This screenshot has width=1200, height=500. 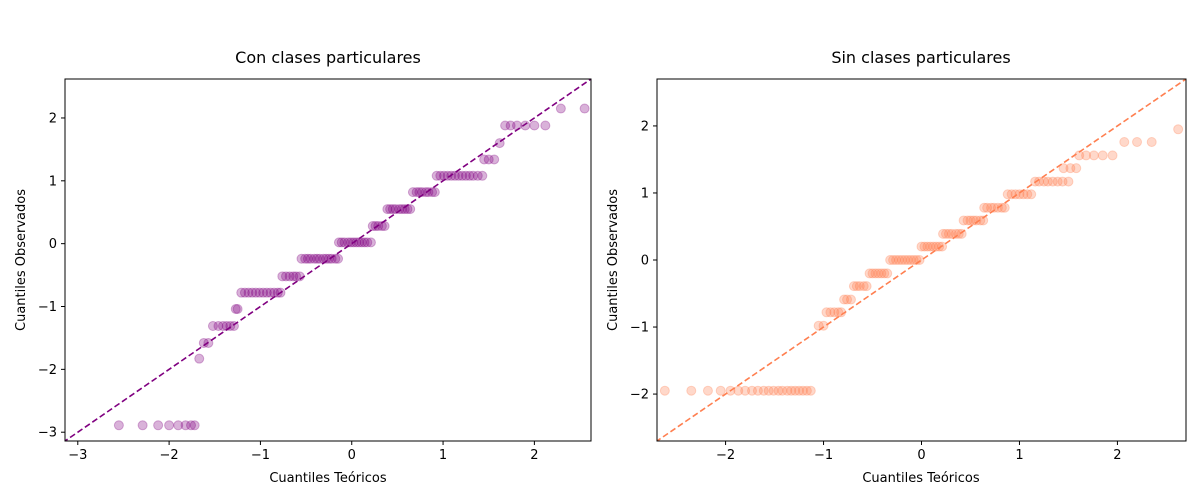 I want to click on y-tick-label: −1, so click(x=639, y=328).